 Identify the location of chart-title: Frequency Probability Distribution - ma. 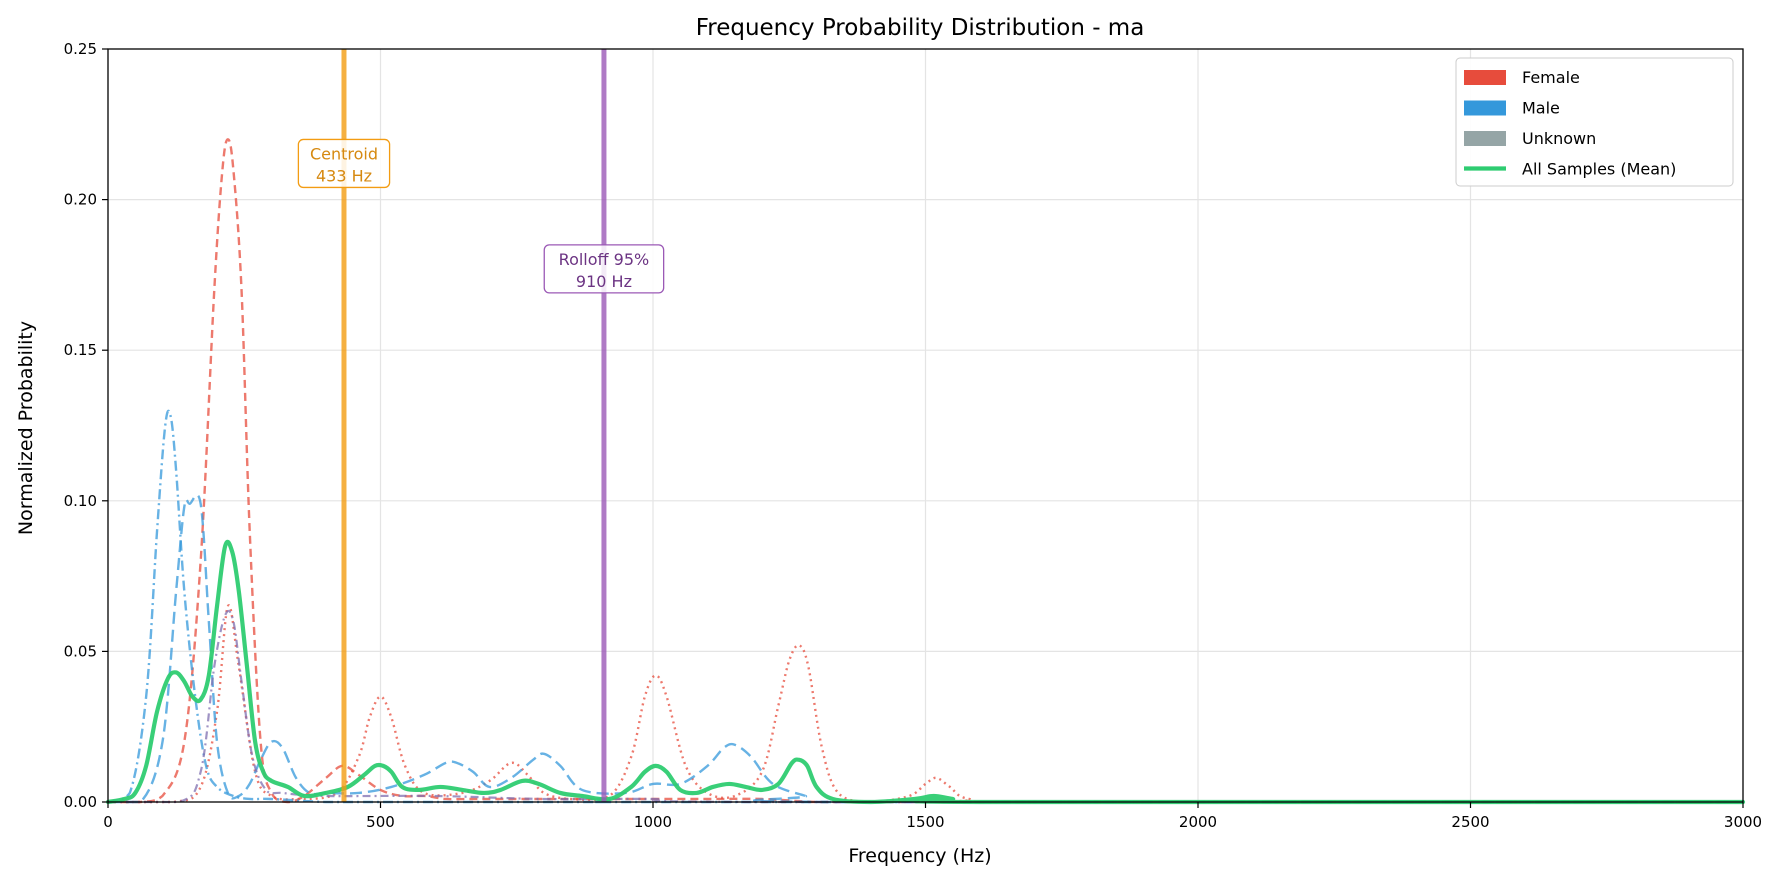
(920, 28).